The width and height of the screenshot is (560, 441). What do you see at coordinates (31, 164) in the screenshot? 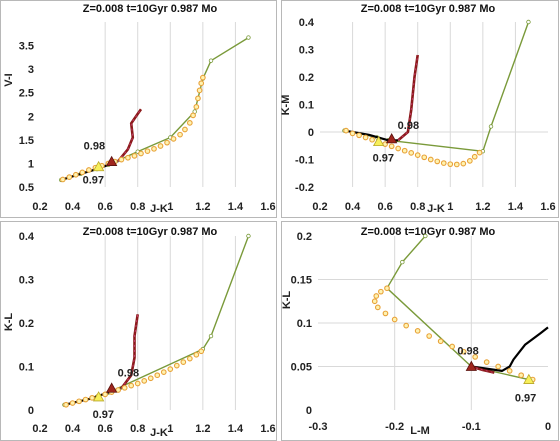
I see `y-tick-label: 1` at bounding box center [31, 164].